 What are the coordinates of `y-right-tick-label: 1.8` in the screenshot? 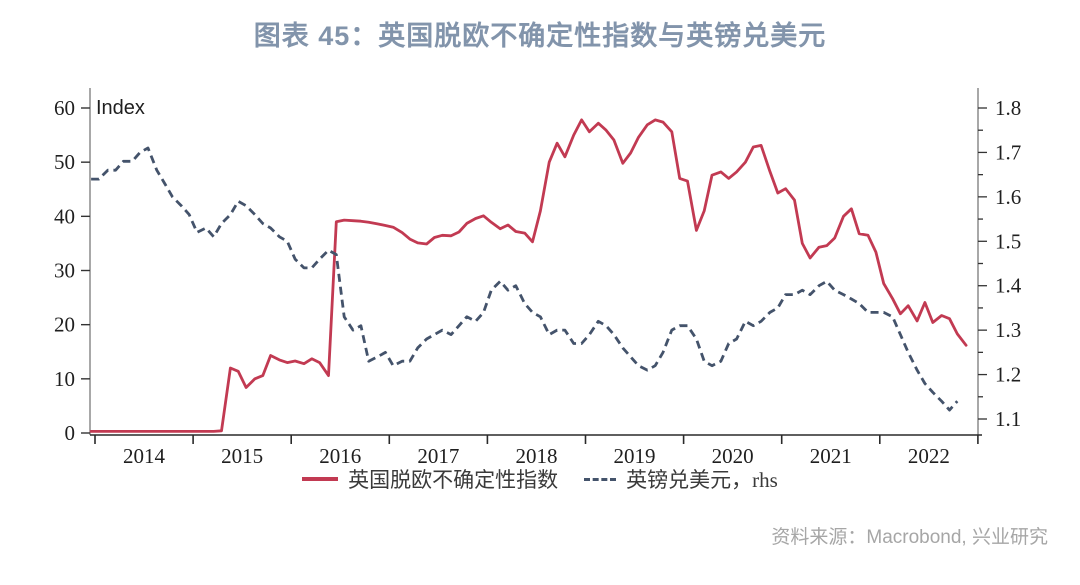 It's located at (1008, 108).